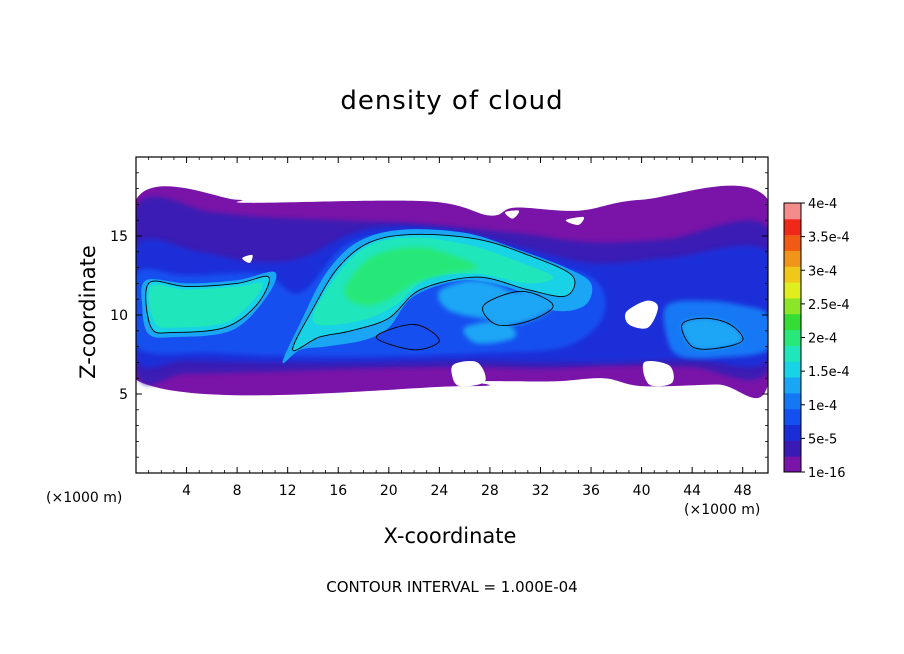 This screenshot has height=654, width=904. What do you see at coordinates (411, 276) in the screenshot?
I see `anvil-peak` at bounding box center [411, 276].